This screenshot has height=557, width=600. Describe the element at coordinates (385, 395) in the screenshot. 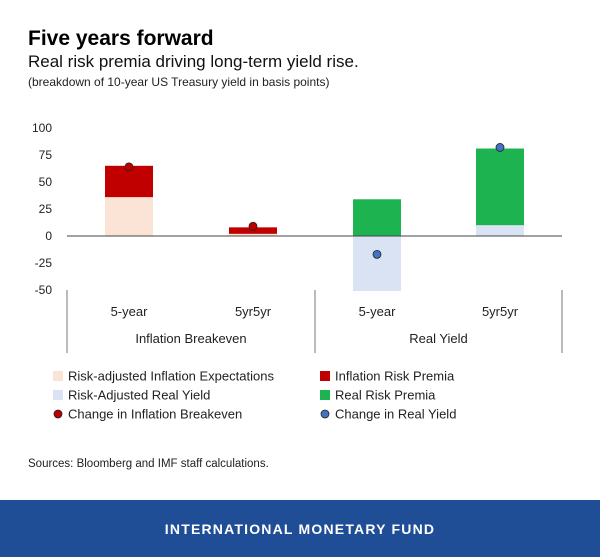

I see `legend-label: Real Risk Premia` at that location.